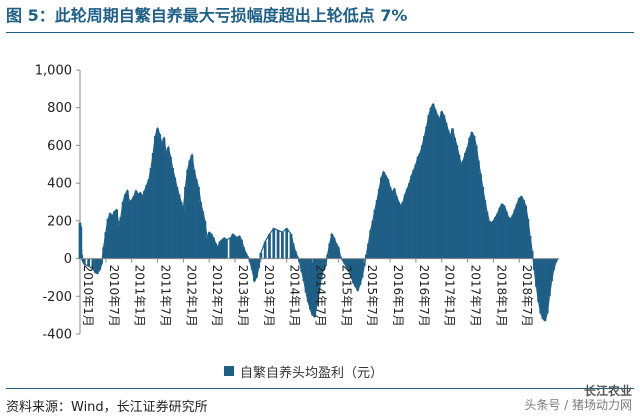 Image resolution: width=640 pixels, height=418 pixels. I want to click on y-tick-label: 200, so click(59, 221).